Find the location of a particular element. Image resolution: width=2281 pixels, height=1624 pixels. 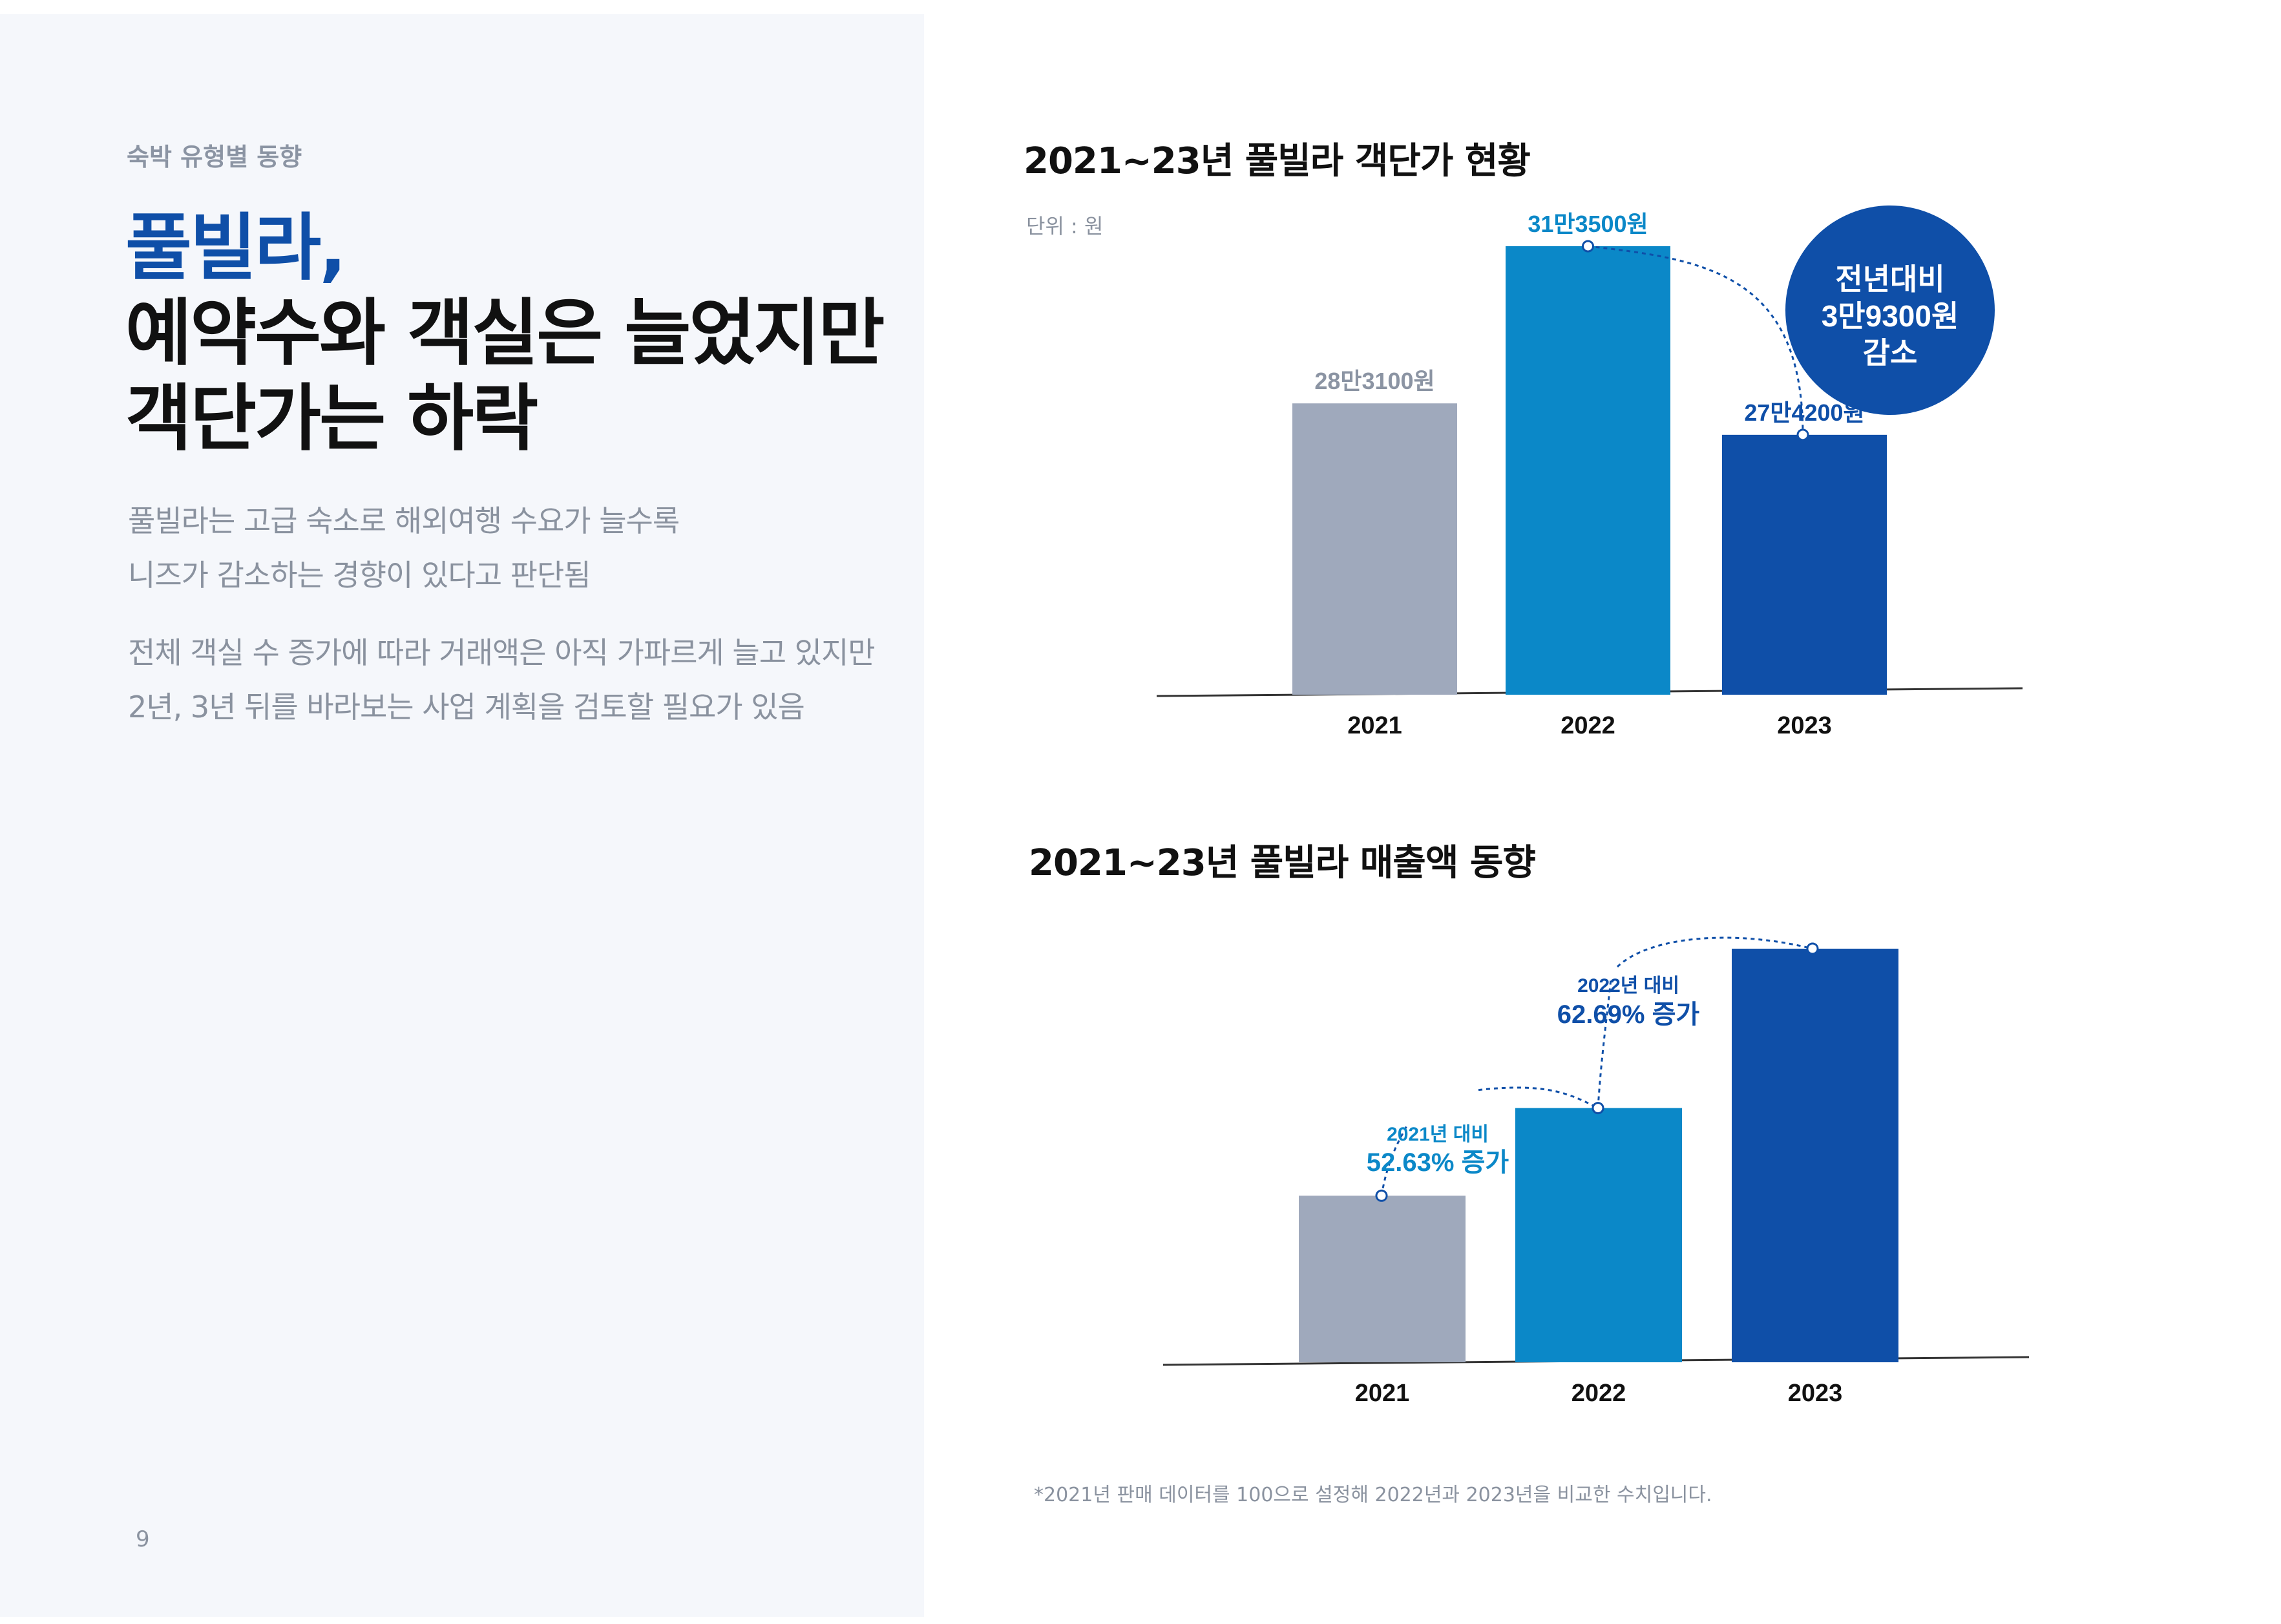

chart1-callout-circle is located at coordinates (1890, 310).